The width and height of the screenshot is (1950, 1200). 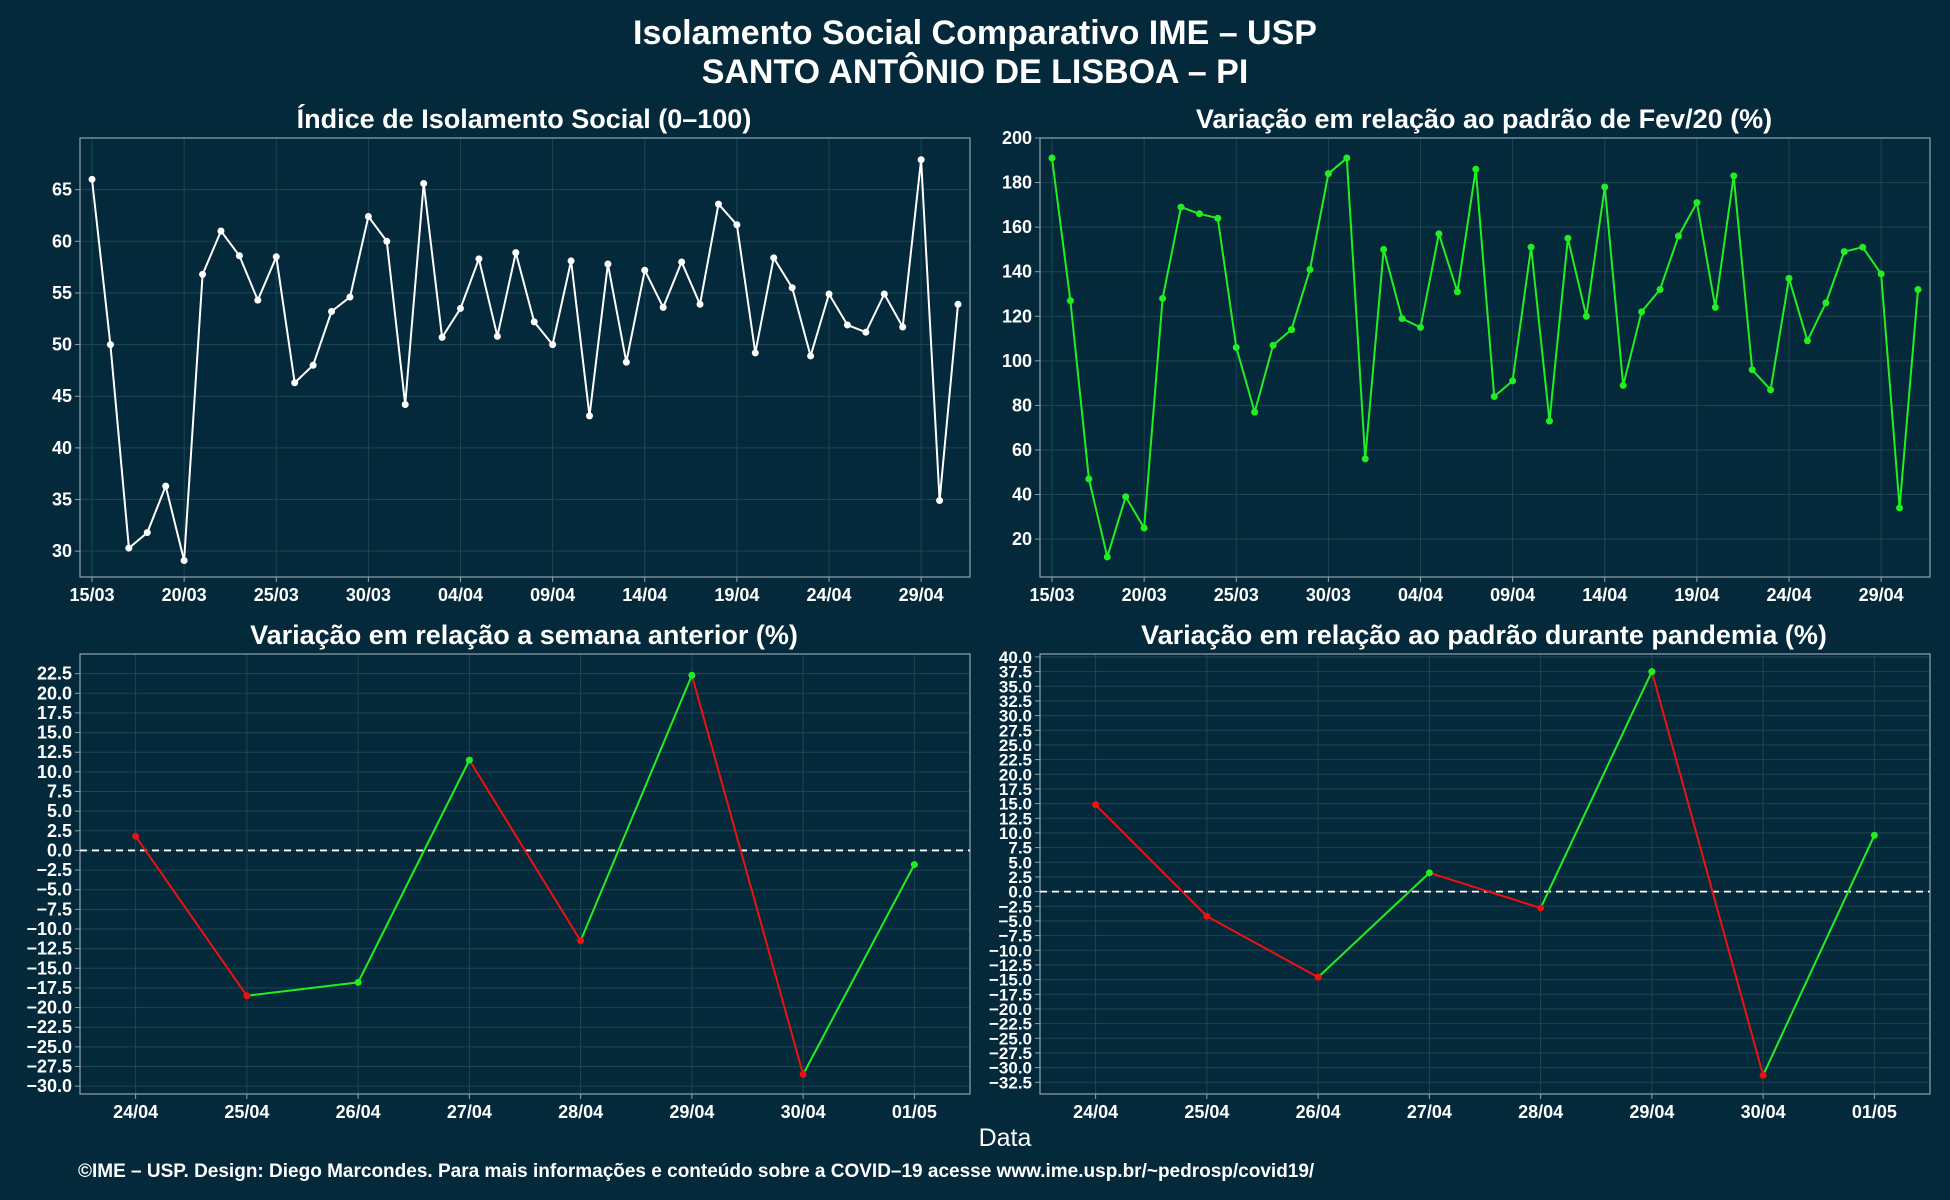 I want to click on y-tick-label: −27.5, so click(x=49, y=1067).